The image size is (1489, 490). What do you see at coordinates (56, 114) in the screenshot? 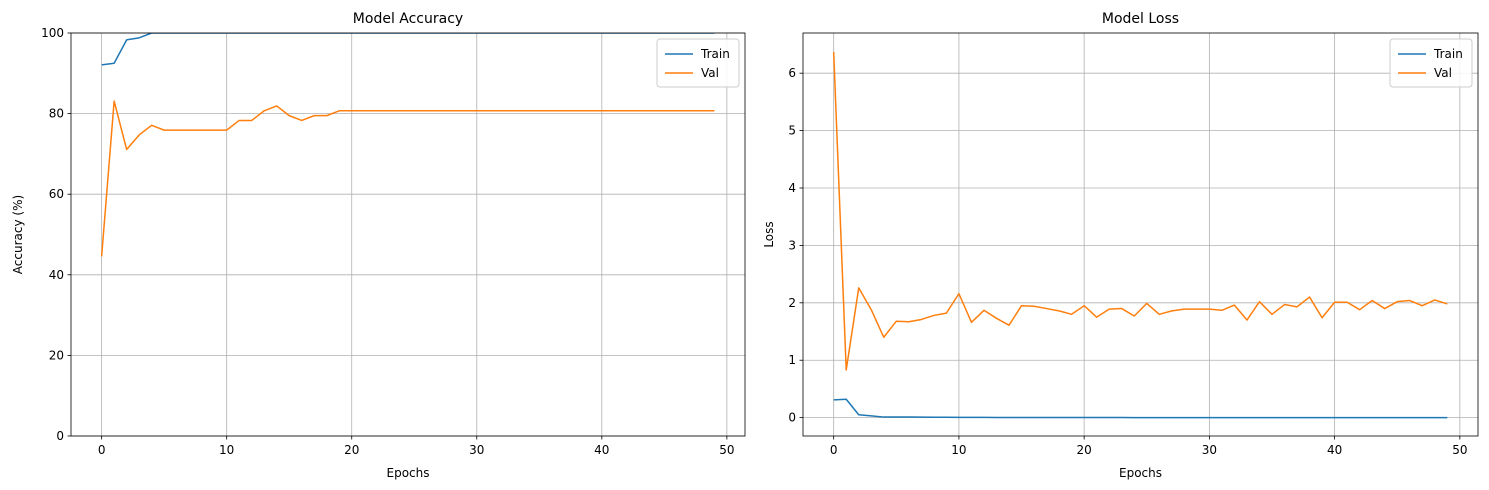
I see `y-tick-label: 80` at bounding box center [56, 114].